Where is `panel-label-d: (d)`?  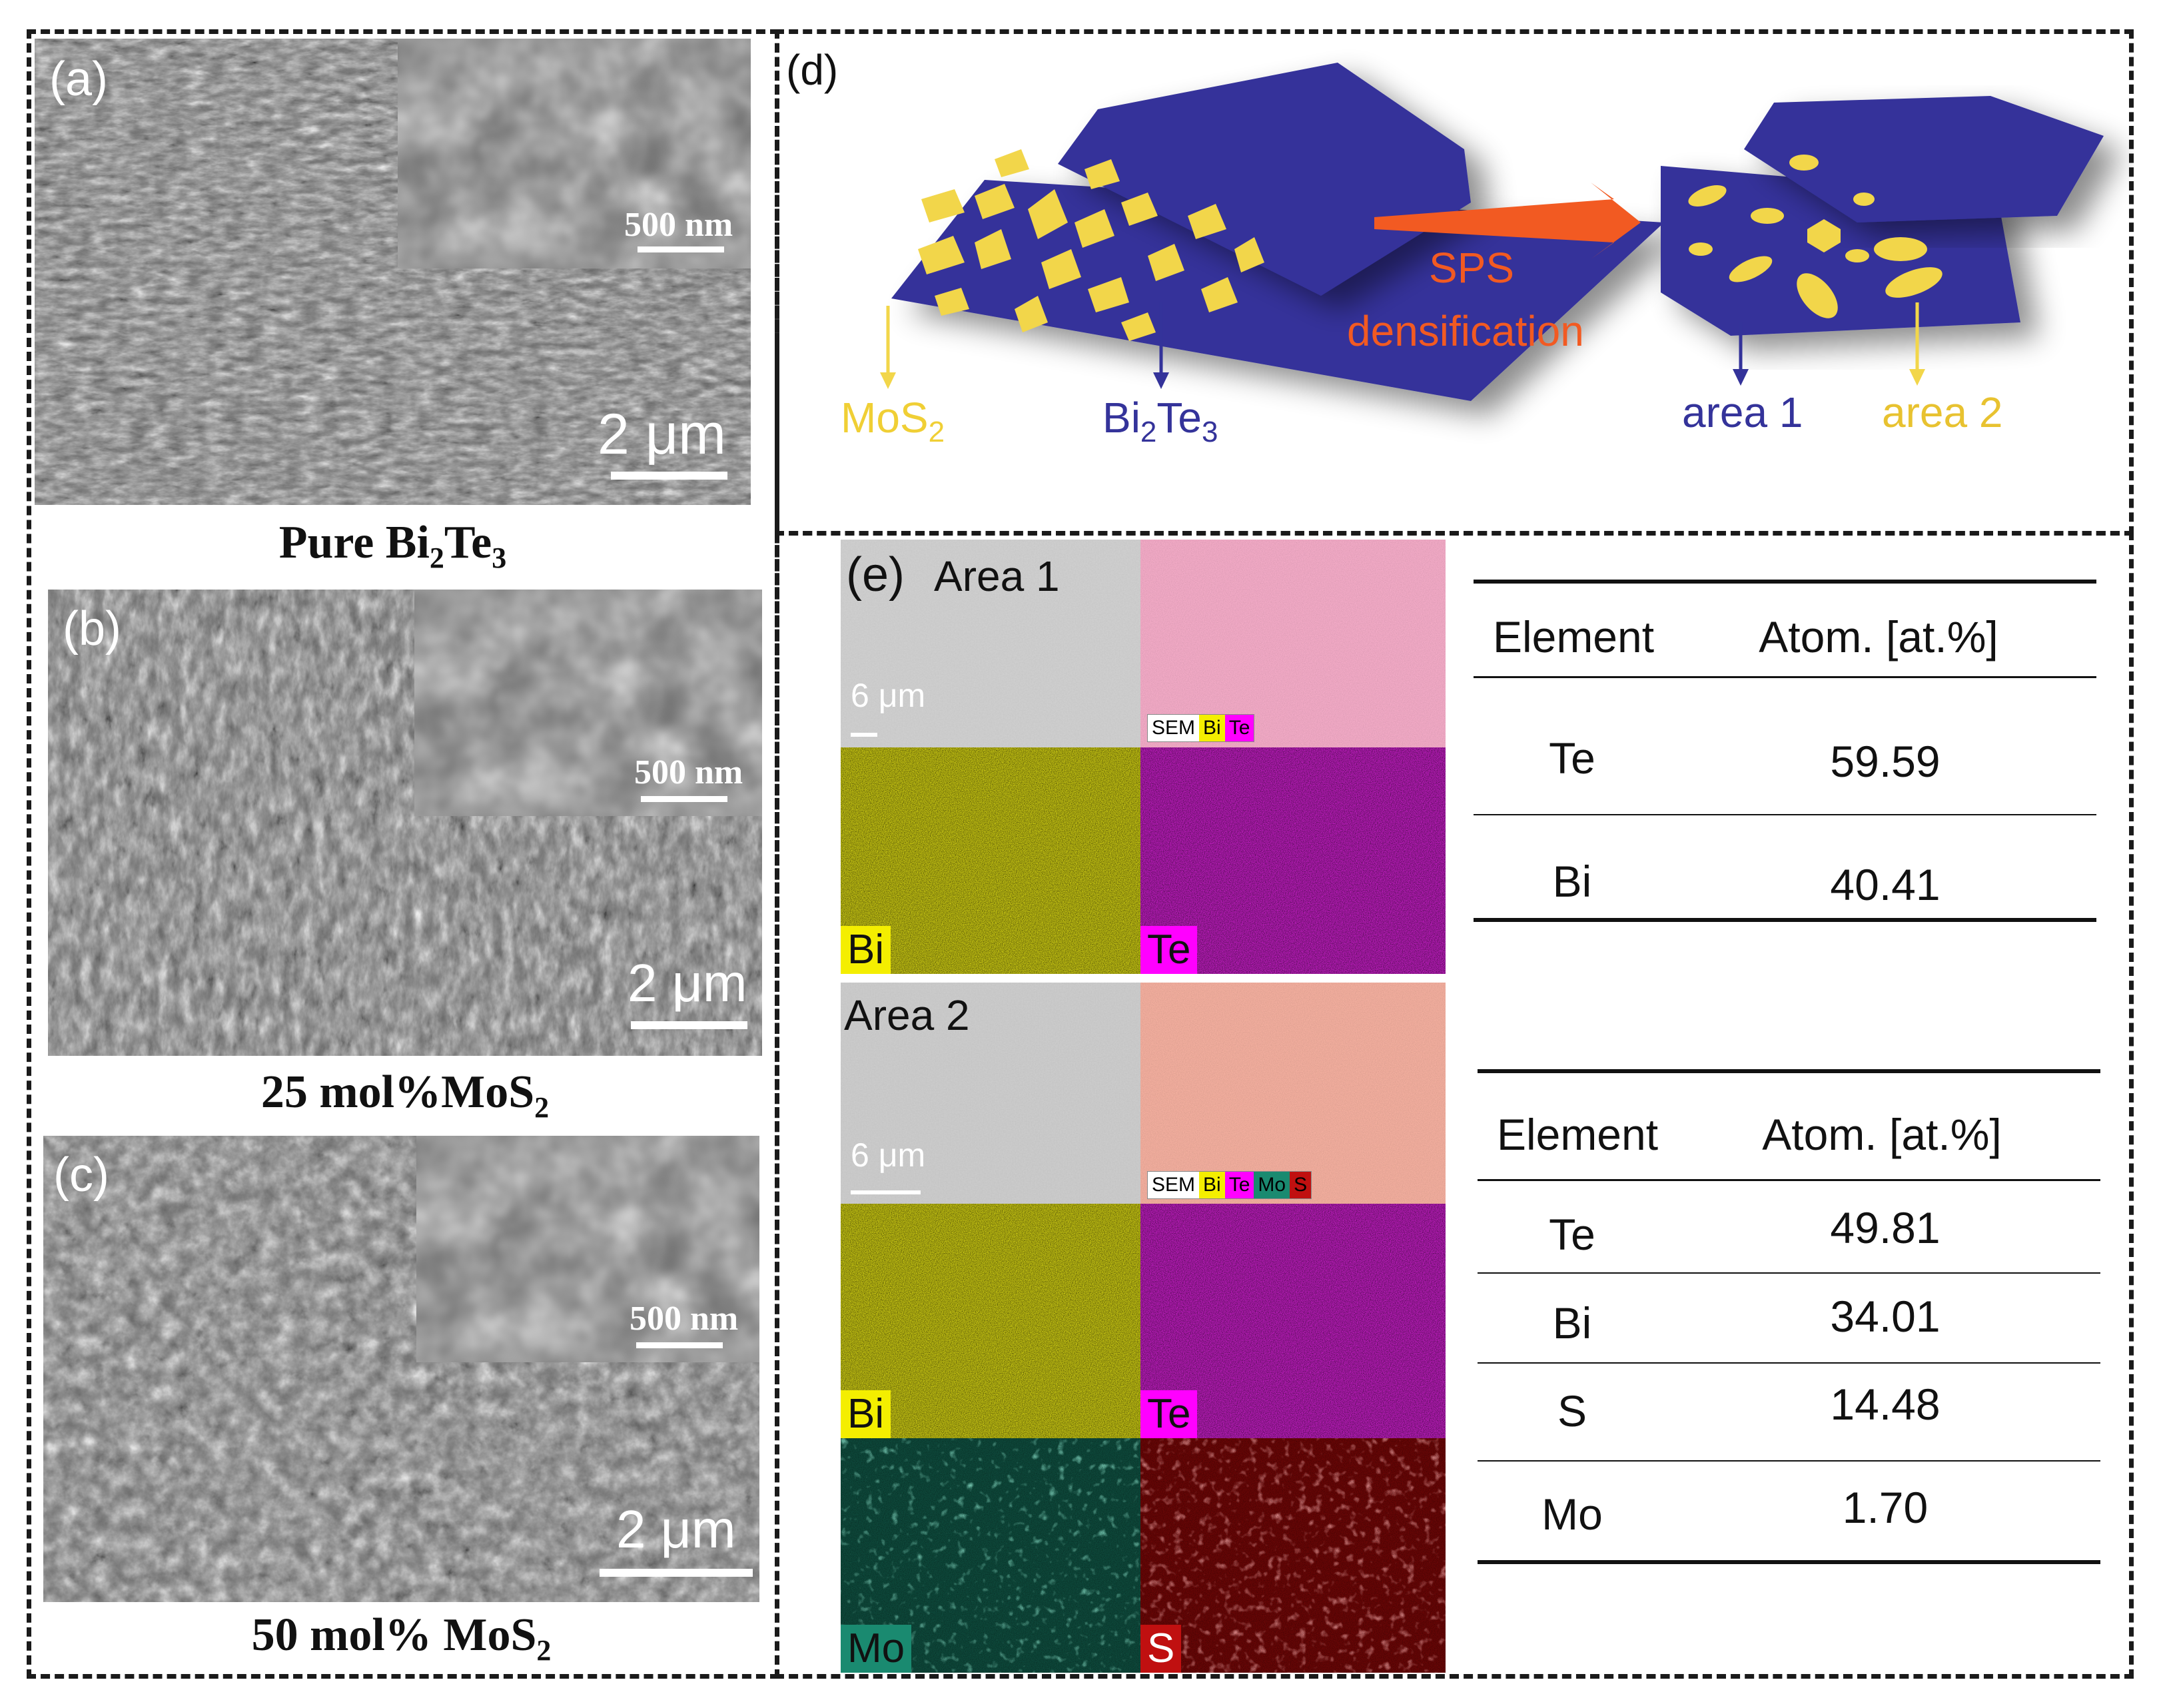 panel-label-d: (d) is located at coordinates (813, 70).